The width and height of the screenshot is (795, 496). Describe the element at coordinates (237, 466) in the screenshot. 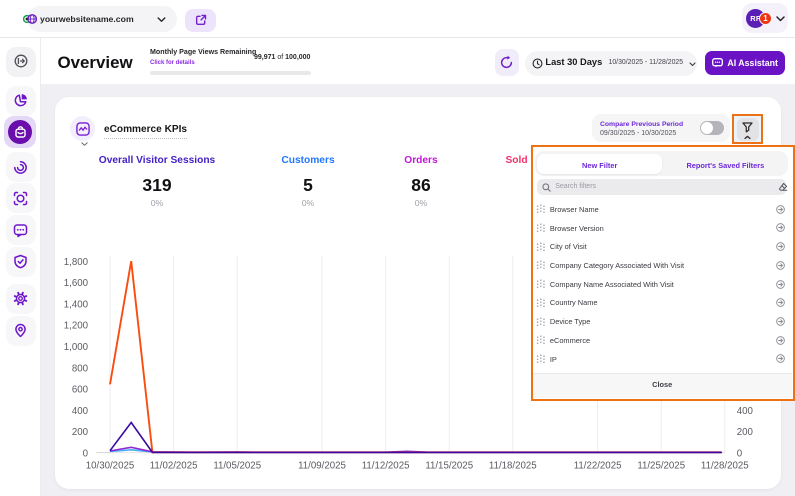

I see `svg-text: 11/05/2025` at that location.